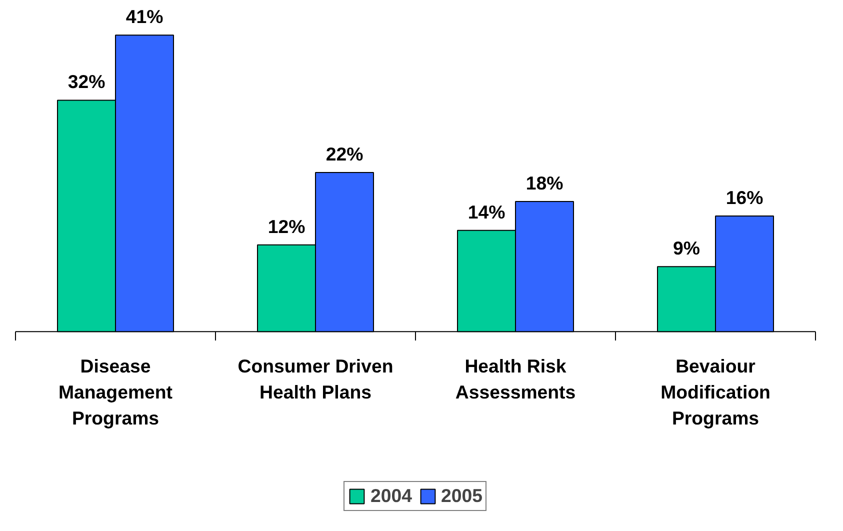 Image resolution: width=843 pixels, height=531 pixels. I want to click on data-label: 14%, so click(487, 211).